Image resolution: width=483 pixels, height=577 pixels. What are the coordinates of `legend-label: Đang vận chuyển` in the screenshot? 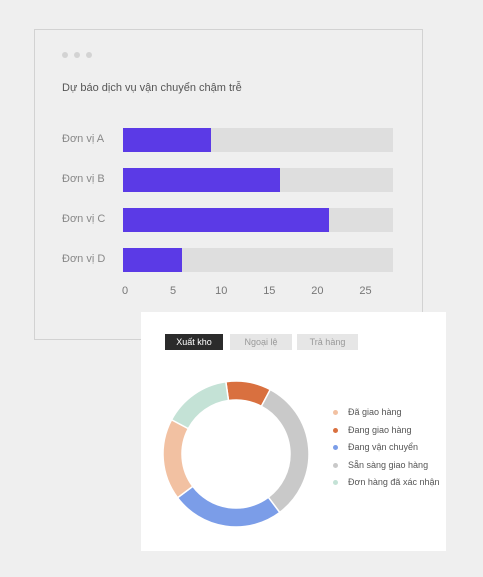 It's located at (383, 447).